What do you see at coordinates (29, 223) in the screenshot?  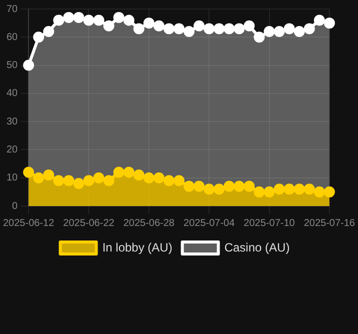 I see `x-tick-label: 2025-06-12` at bounding box center [29, 223].